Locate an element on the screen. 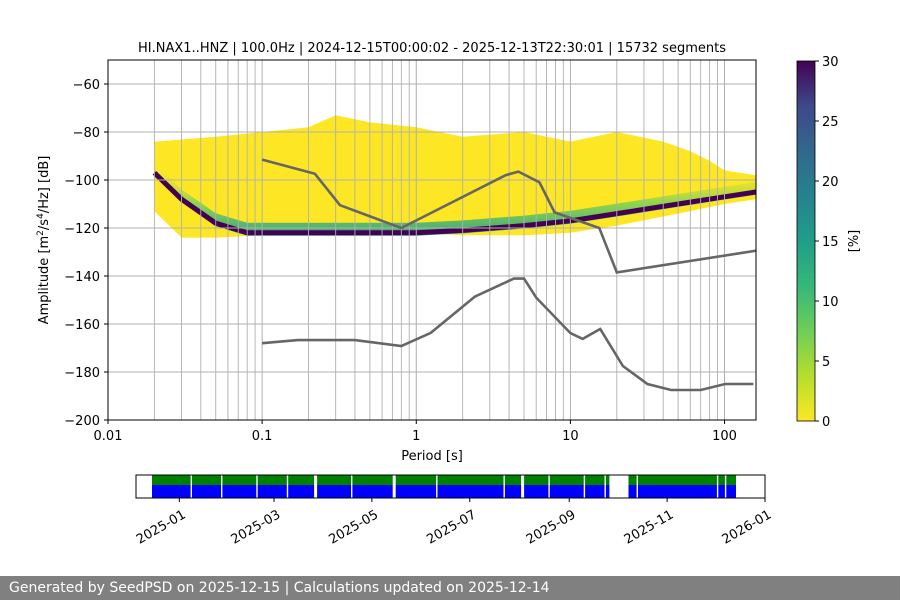 The height and width of the screenshot is (600, 900). data-gaps is located at coordinates (458, 486).